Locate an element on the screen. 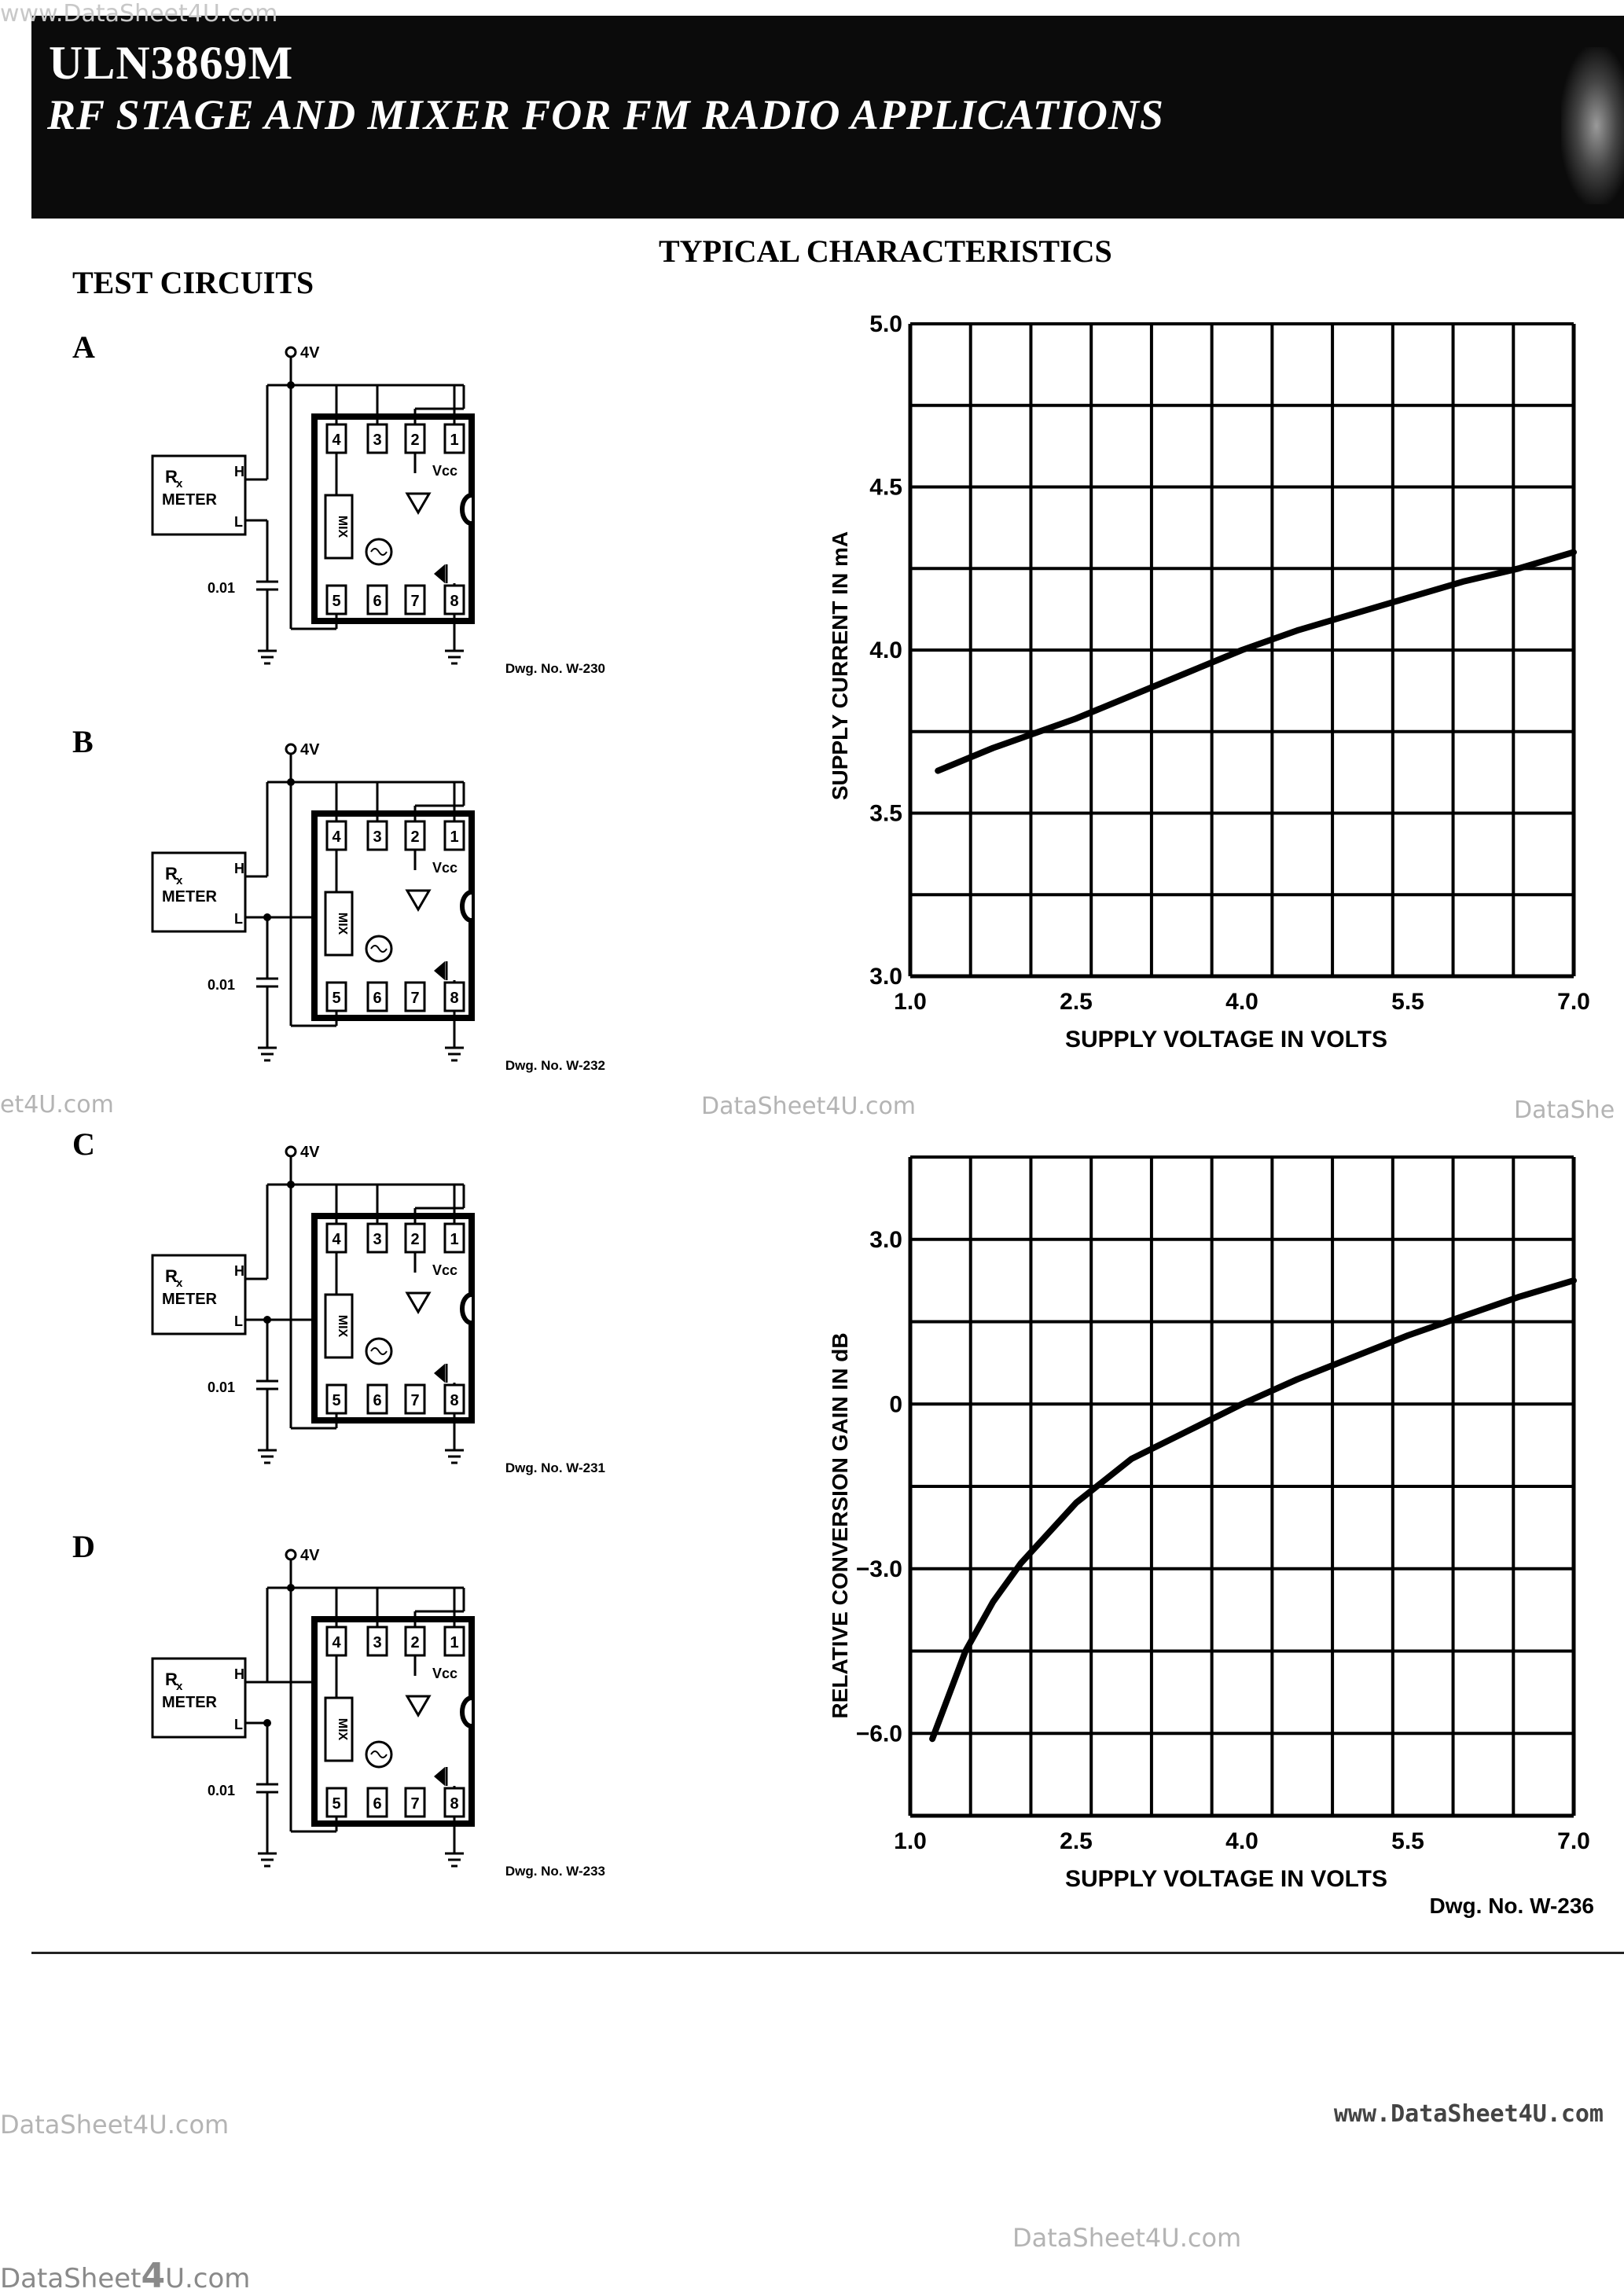 Image resolution: width=1624 pixels, height=2296 pixels. chart-y-tick-label: 4.5 is located at coordinates (886, 488).